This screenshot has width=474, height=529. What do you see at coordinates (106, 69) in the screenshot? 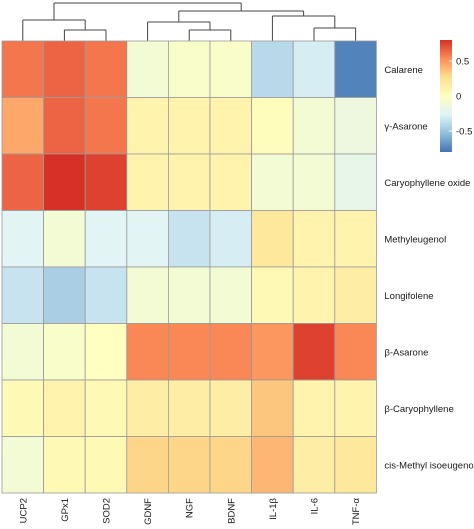
I see `heatmap-cell-calarene-sod2` at bounding box center [106, 69].